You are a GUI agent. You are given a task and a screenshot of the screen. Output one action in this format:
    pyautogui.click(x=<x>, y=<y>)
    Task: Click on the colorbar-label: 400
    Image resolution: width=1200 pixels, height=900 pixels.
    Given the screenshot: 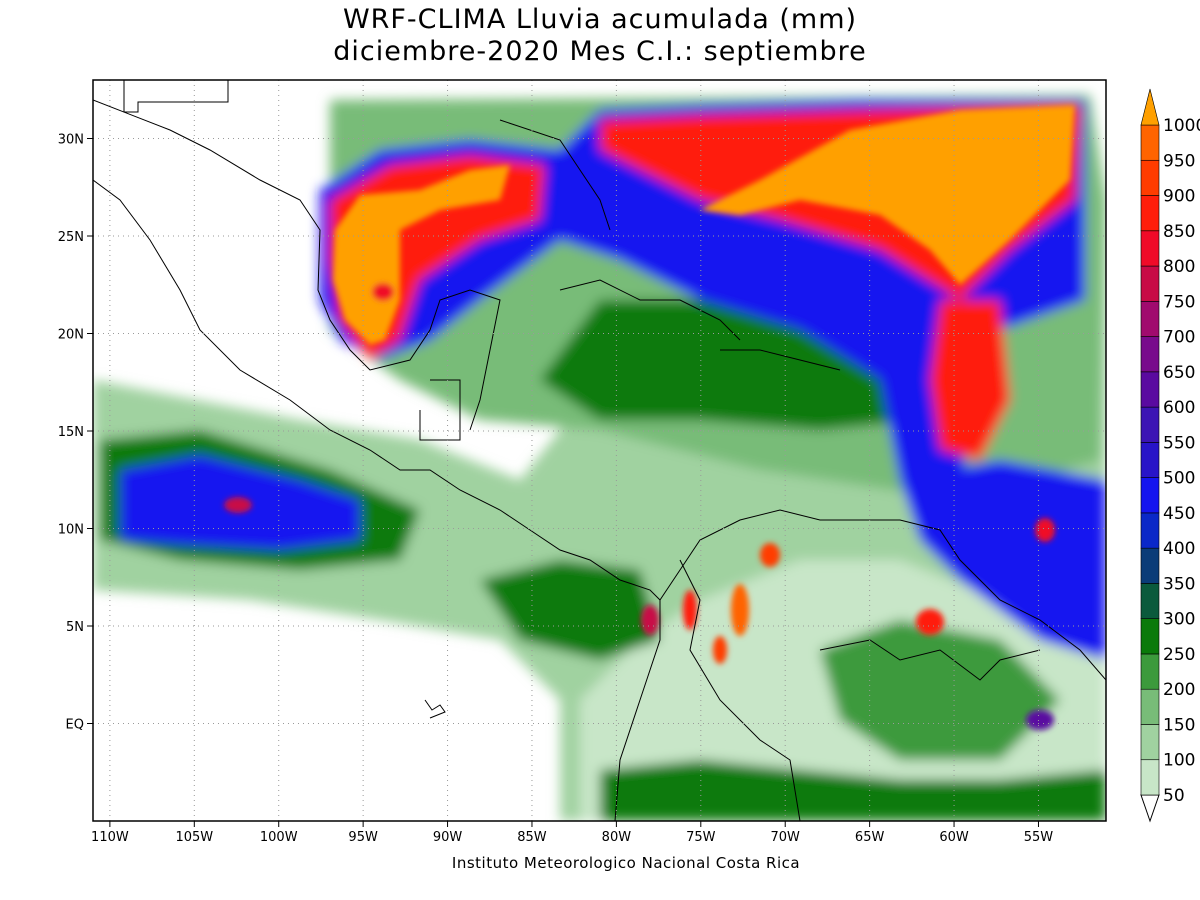 What is the action you would take?
    pyautogui.click(x=1179, y=549)
    